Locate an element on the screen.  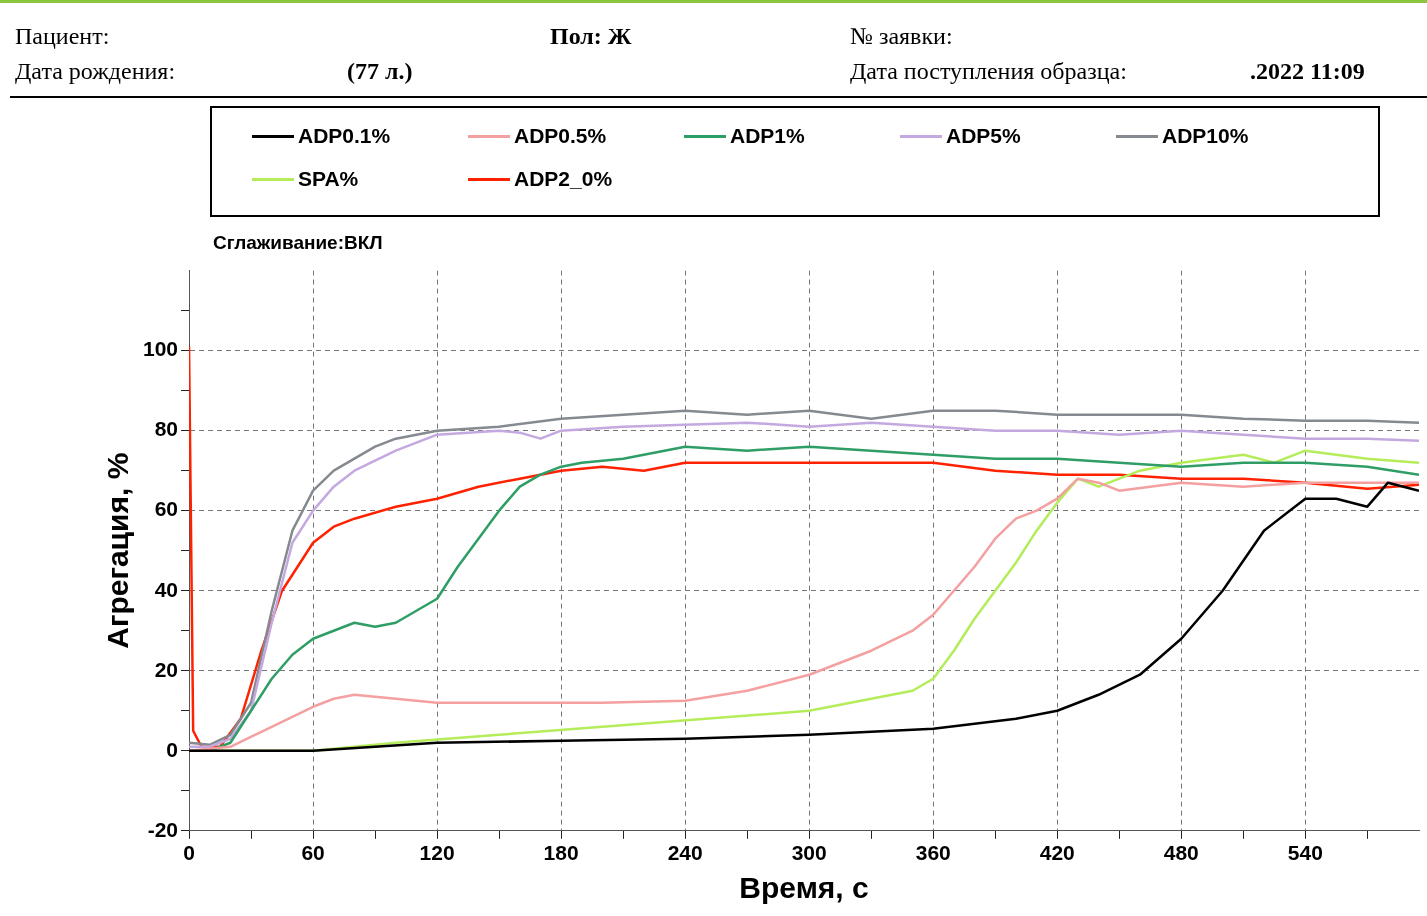
y-tick-label: 60 is located at coordinates (166, 509).